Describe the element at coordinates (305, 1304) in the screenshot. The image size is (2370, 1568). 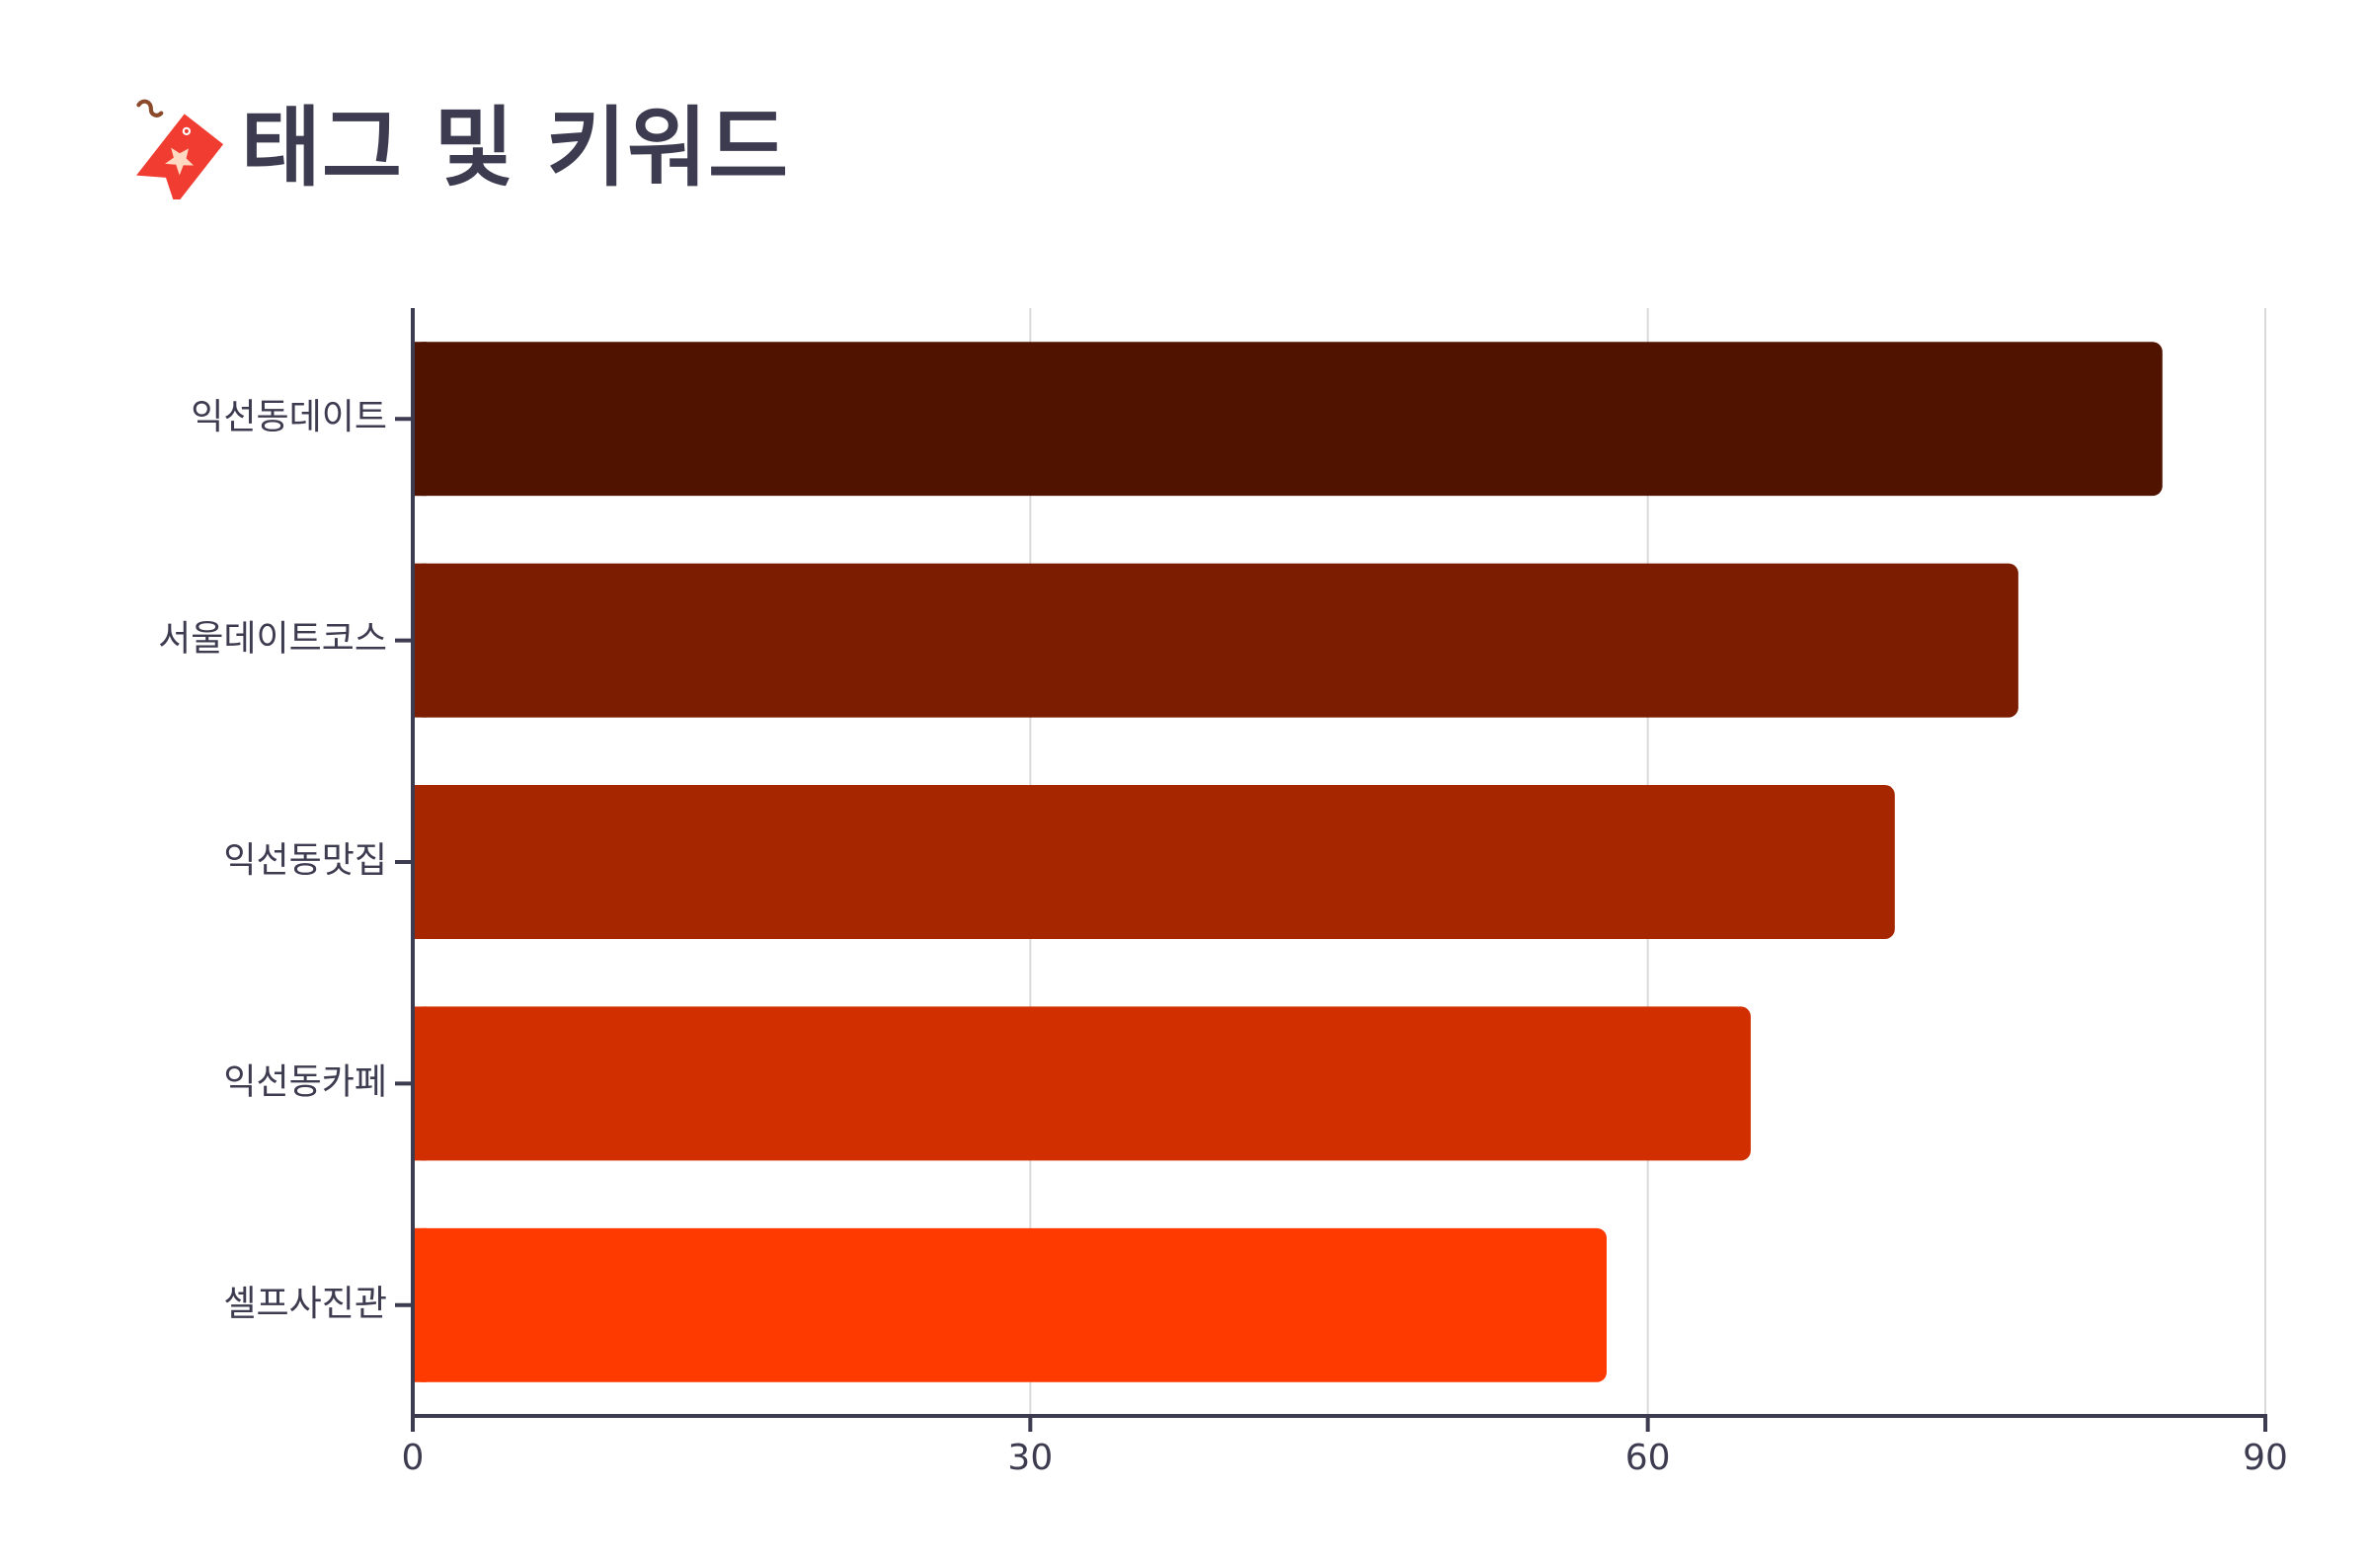
I see `category-label-4: 셀프사진관` at that location.